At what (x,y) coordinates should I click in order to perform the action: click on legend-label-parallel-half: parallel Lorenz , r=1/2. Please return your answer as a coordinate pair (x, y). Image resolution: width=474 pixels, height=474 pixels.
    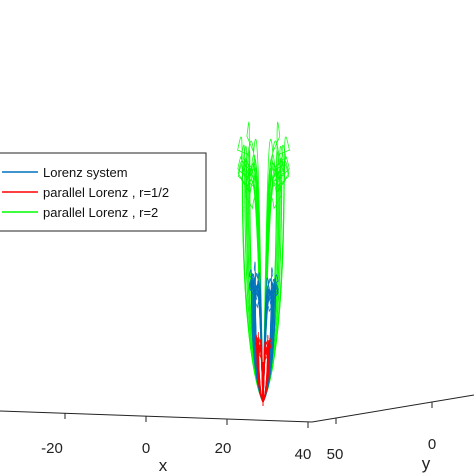
    Looking at the image, I should click on (106, 192).